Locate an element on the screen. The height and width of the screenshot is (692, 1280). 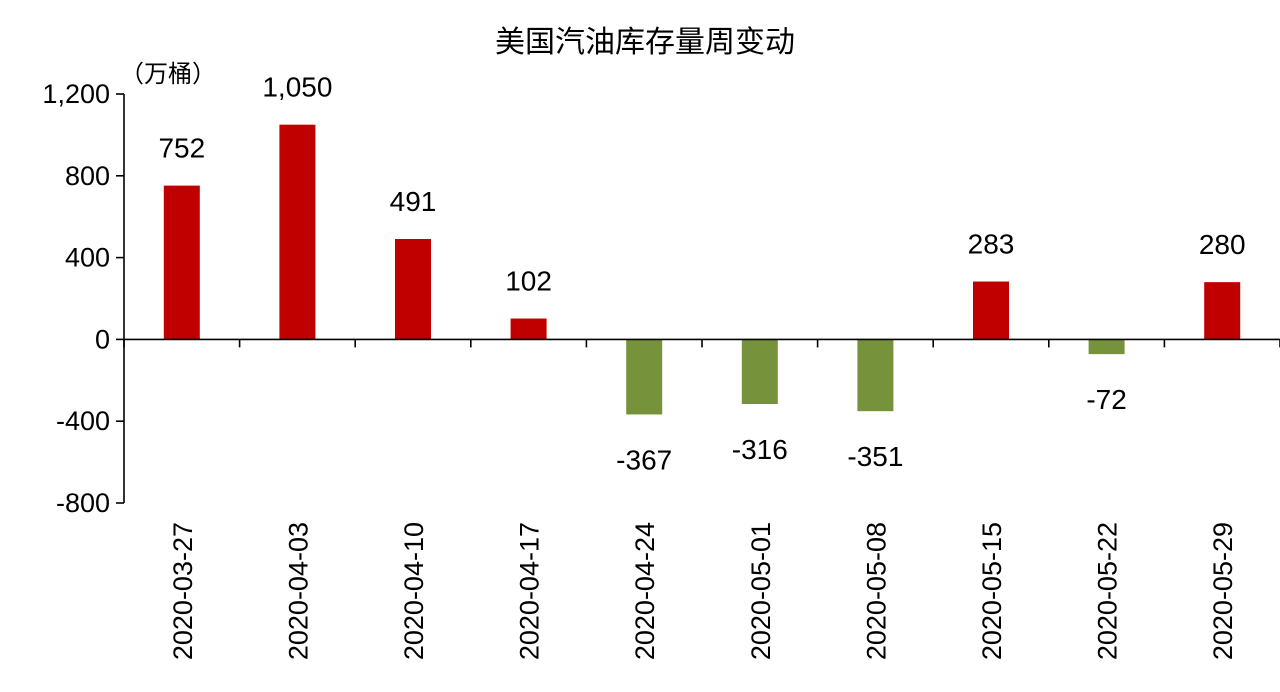
x-tick-label: 2020-04-10 is located at coordinates (414, 591).